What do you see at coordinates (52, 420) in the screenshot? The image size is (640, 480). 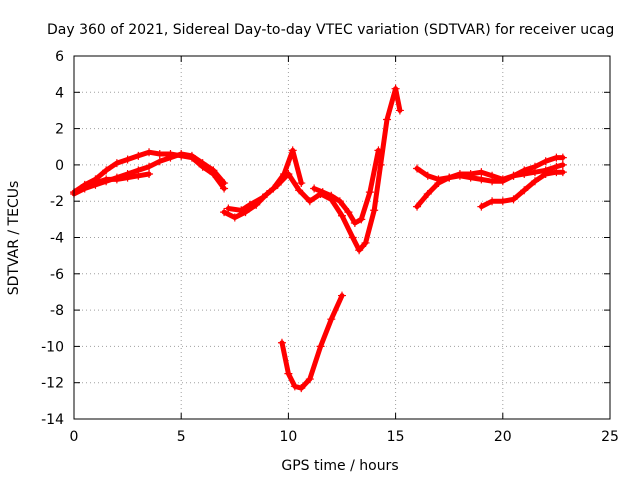 I see `y-tick-label: -14` at bounding box center [52, 420].